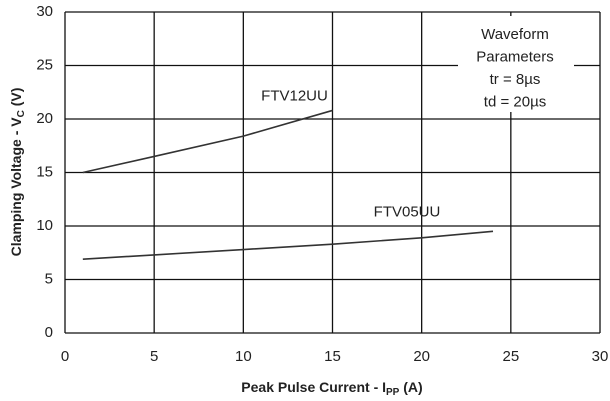 The width and height of the screenshot is (610, 401). I want to click on x-label-sub: PP, so click(393, 392).